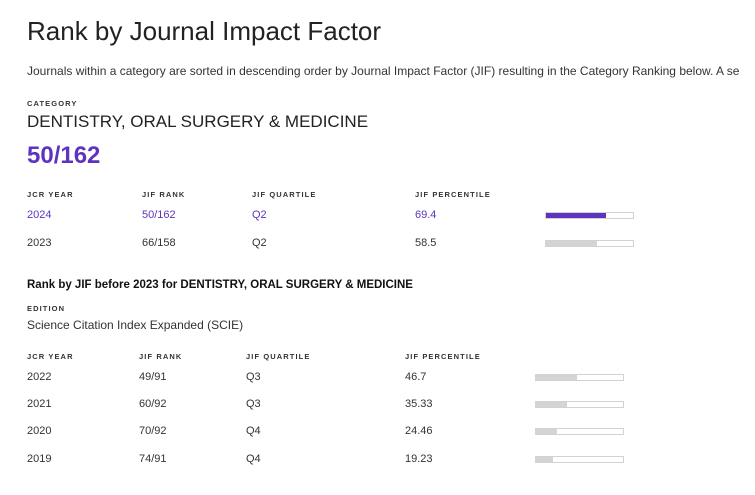 Image resolution: width=755 pixels, height=495 pixels. I want to click on jcr-year: 2020, so click(39, 431).